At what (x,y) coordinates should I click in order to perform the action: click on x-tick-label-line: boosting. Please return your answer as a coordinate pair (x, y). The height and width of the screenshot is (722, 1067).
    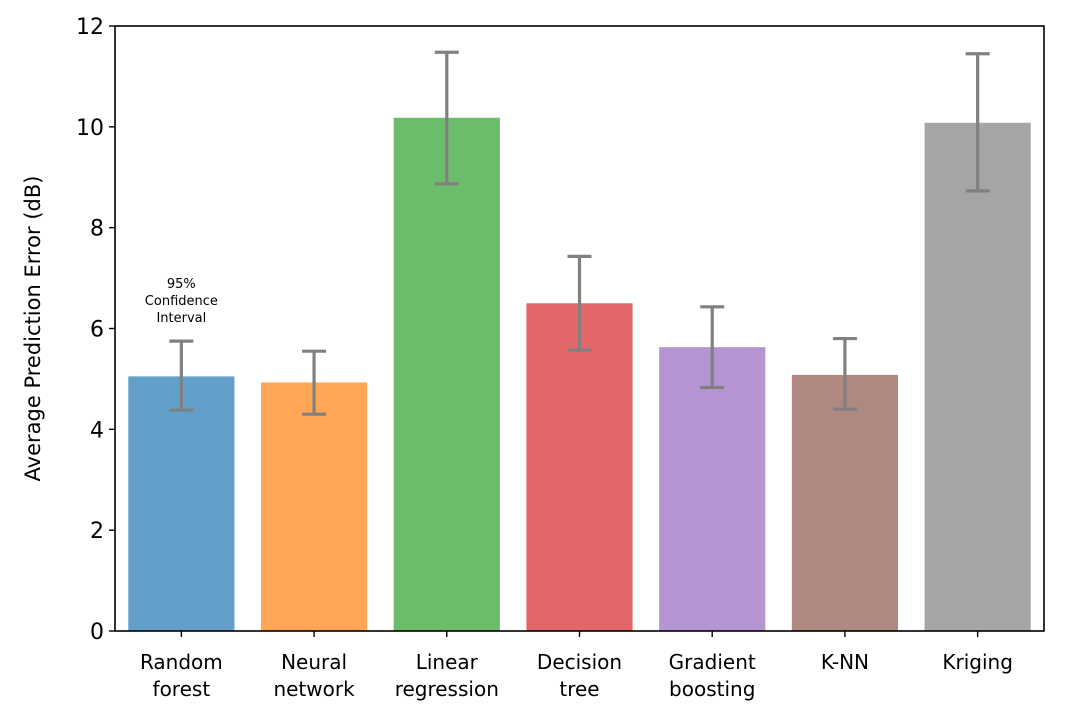
    Looking at the image, I should click on (712, 689).